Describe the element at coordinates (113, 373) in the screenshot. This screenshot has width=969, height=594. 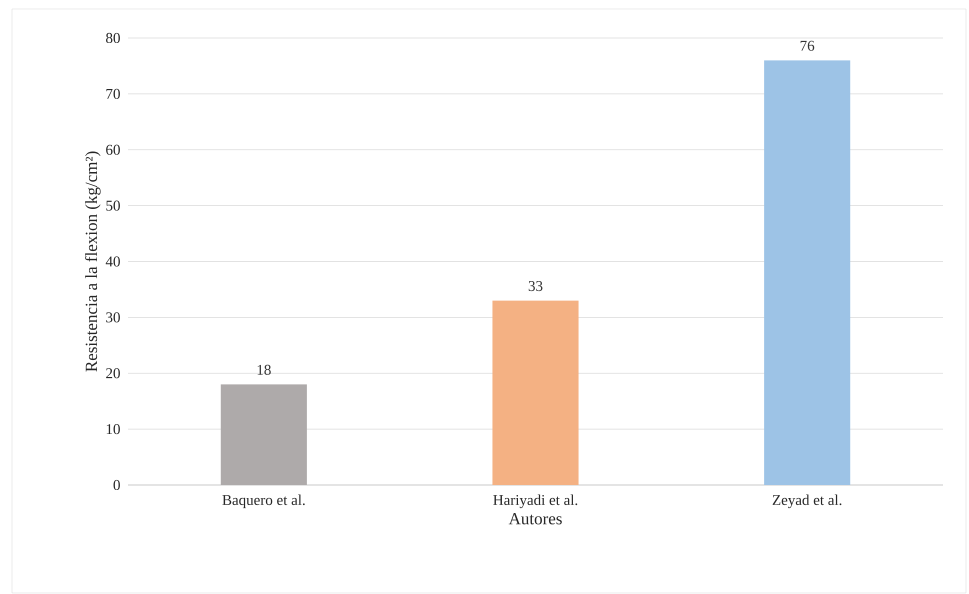
I see `y-tick-label: 20` at that location.